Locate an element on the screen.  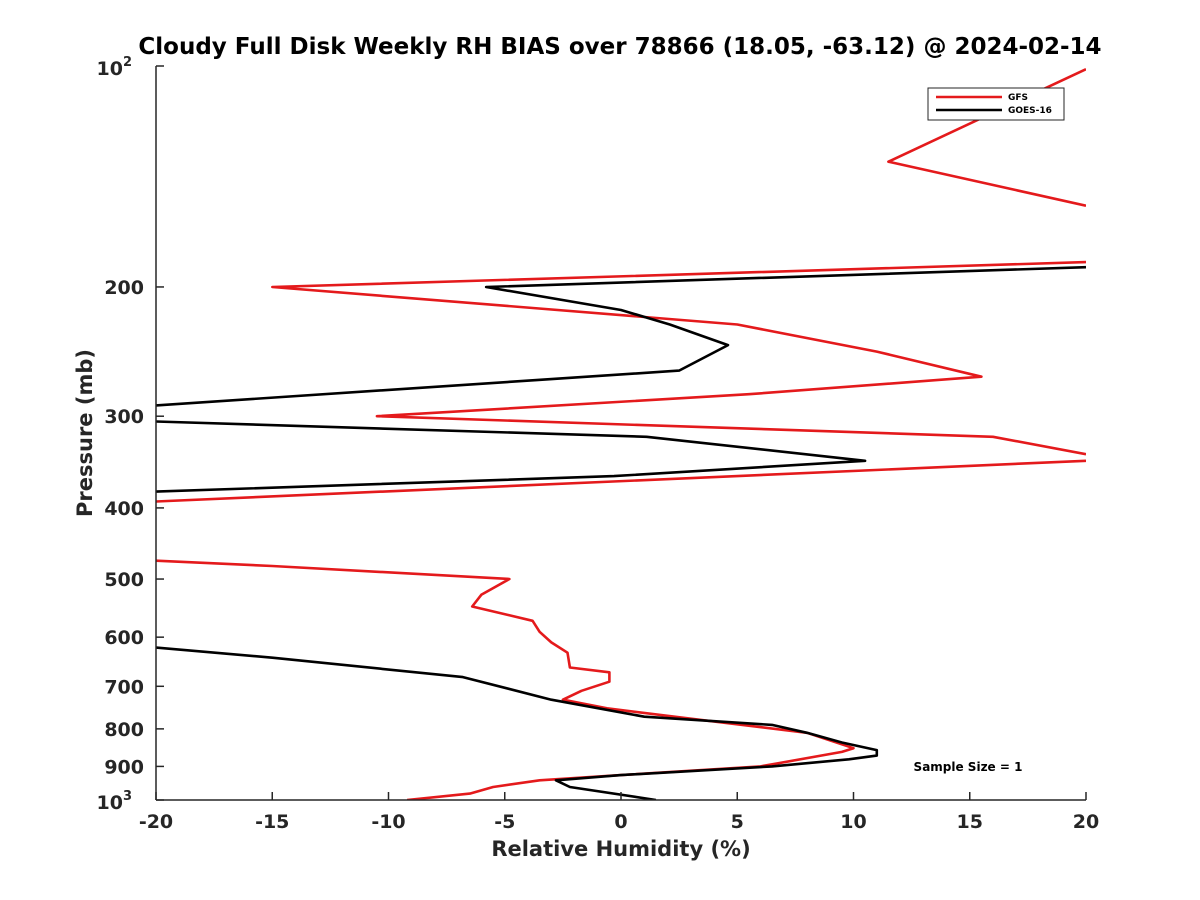
legend-label-goes16: GOES-16 is located at coordinates (1030, 111).